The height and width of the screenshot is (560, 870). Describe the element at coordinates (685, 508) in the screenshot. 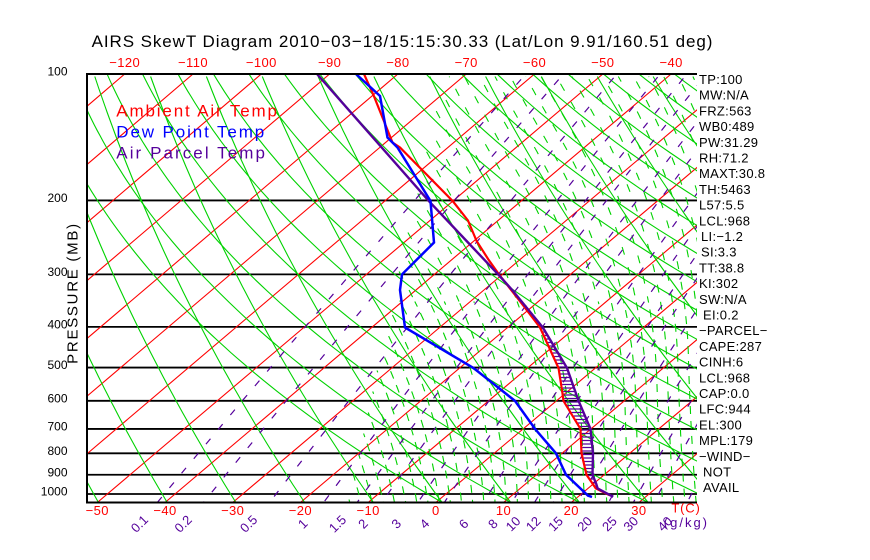

I see `svg-text: T(C)` at that location.